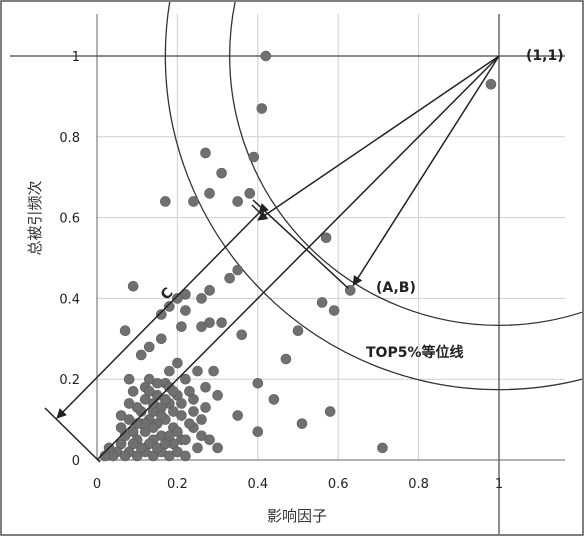 Image resolution: width=584 pixels, height=541 pixels. I want to click on x-tick-label: 0.4, so click(257, 484).